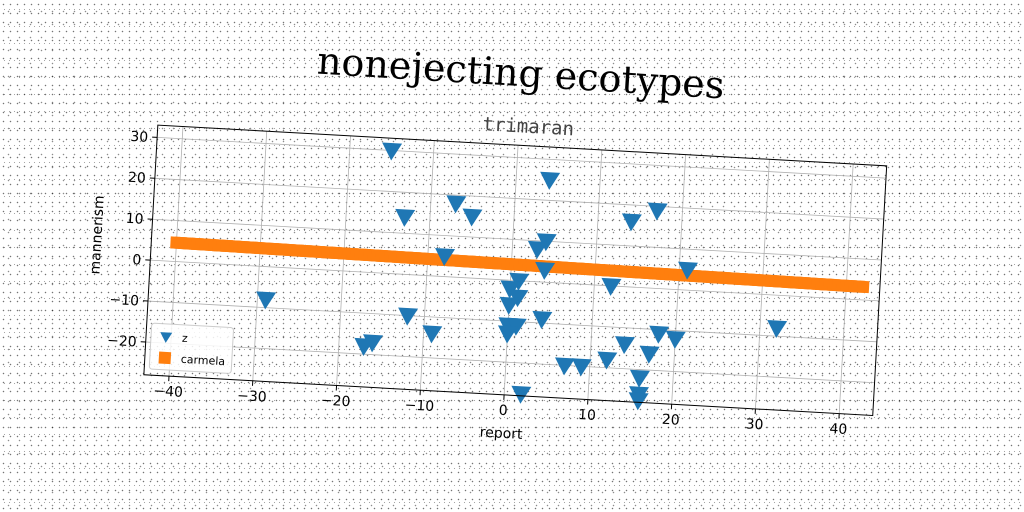  Describe the element at coordinates (838, 429) in the screenshot. I see `x-tick-label: 40` at that location.